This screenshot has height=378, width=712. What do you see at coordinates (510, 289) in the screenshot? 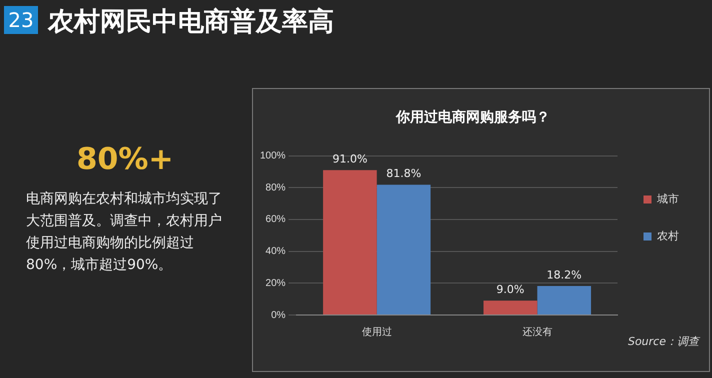
I see `data-label: 9.0%` at bounding box center [510, 289].